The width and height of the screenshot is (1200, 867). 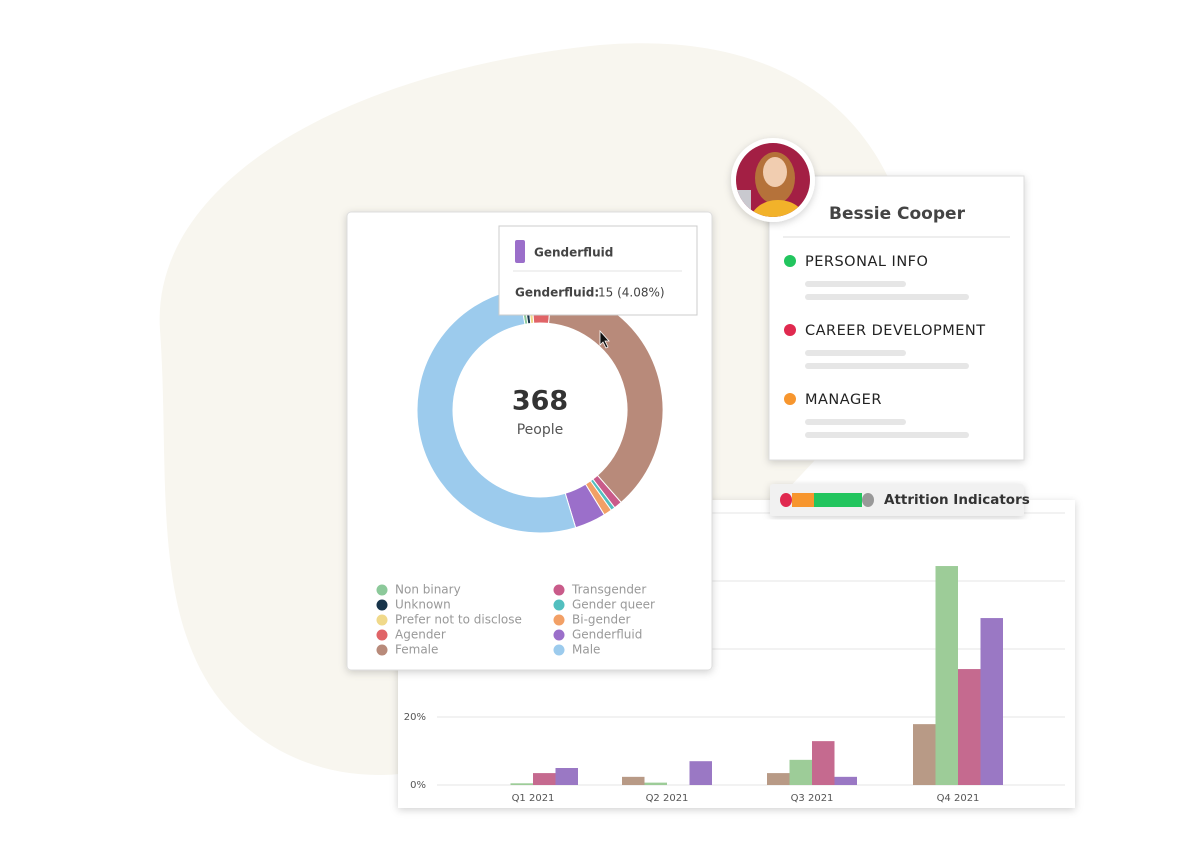 What do you see at coordinates (601, 620) in the screenshot?
I see `legend-label: Bi-gender` at bounding box center [601, 620].